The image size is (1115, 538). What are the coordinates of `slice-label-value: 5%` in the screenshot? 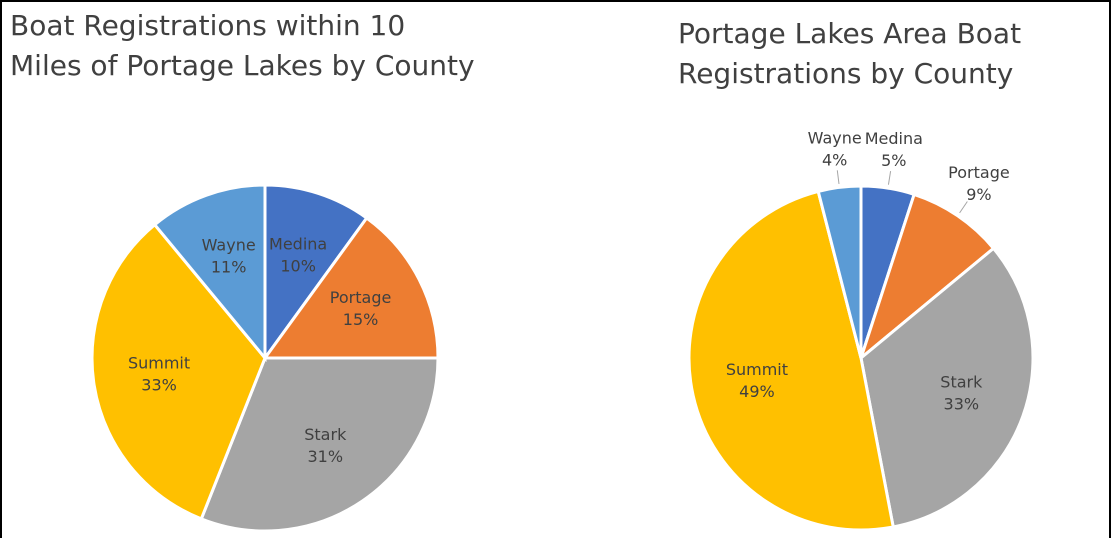 It's located at (893, 160).